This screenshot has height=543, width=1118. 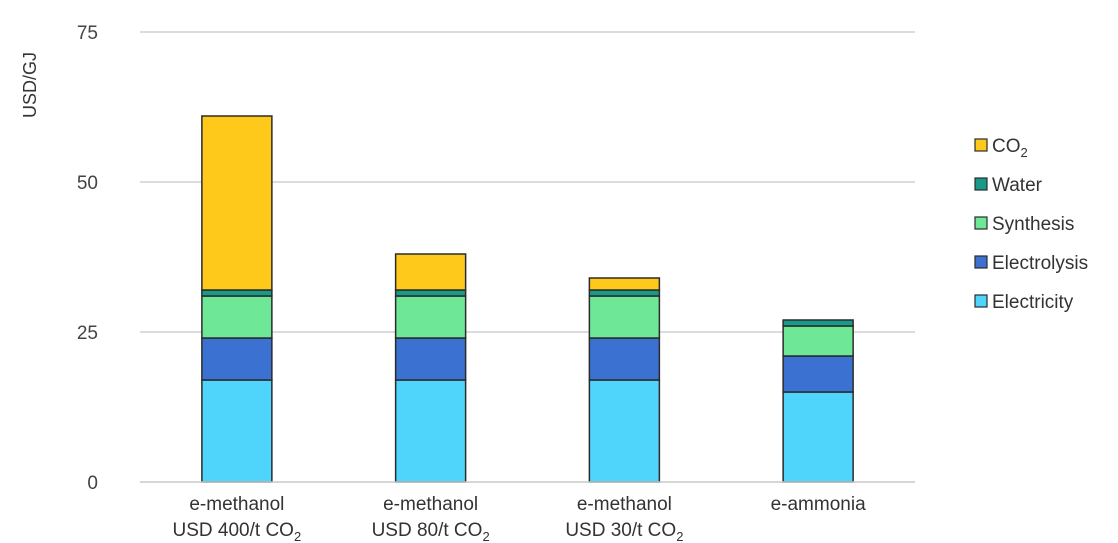 I want to click on legend-label-text: Synthesis, so click(x=1033, y=224).